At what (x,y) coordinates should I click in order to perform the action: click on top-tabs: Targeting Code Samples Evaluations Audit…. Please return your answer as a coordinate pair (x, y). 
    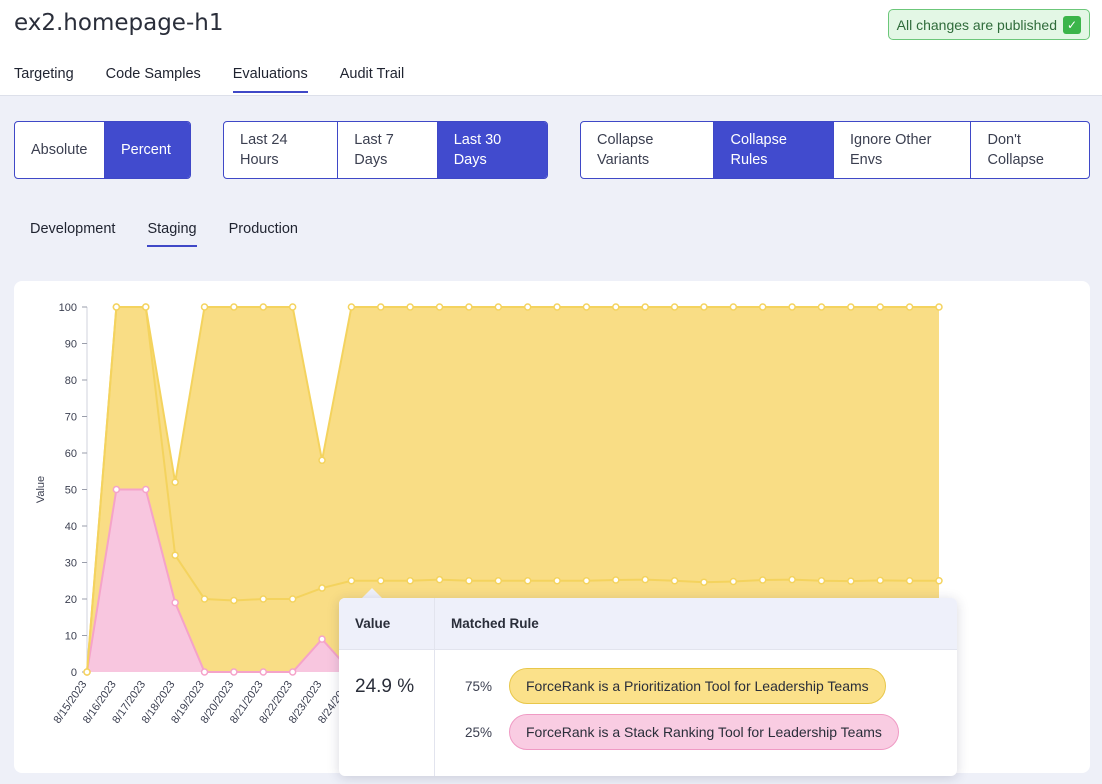
    Looking at the image, I should click on (225, 79).